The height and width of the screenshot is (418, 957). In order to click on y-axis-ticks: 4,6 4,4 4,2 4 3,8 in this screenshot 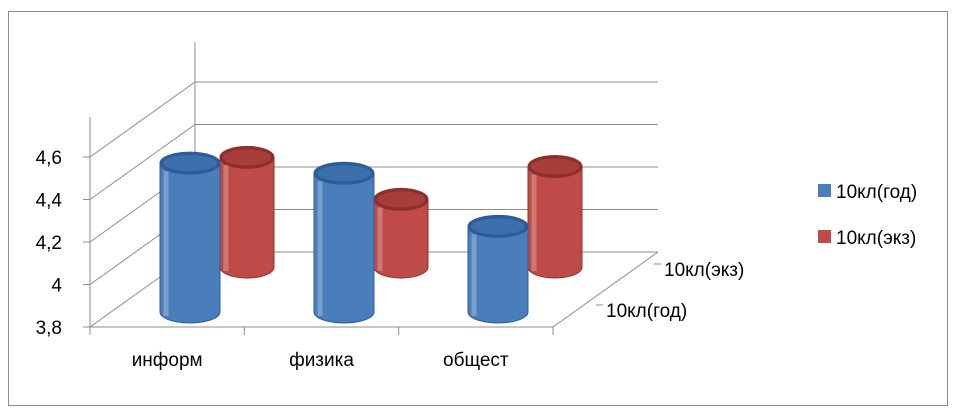, I will do `click(63, 243)`.